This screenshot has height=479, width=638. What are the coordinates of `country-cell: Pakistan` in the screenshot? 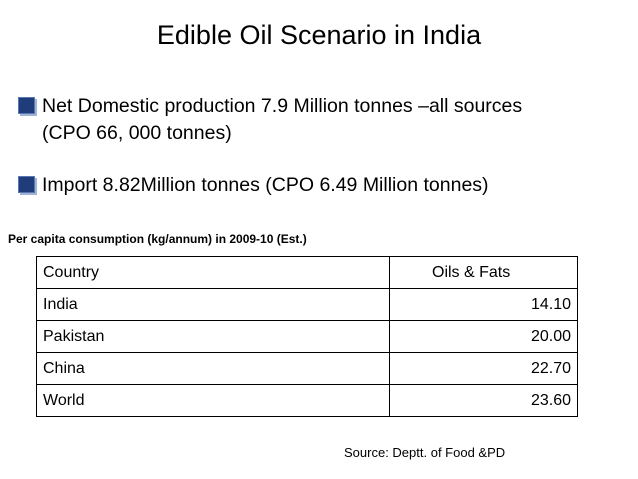 It's located at (213, 336).